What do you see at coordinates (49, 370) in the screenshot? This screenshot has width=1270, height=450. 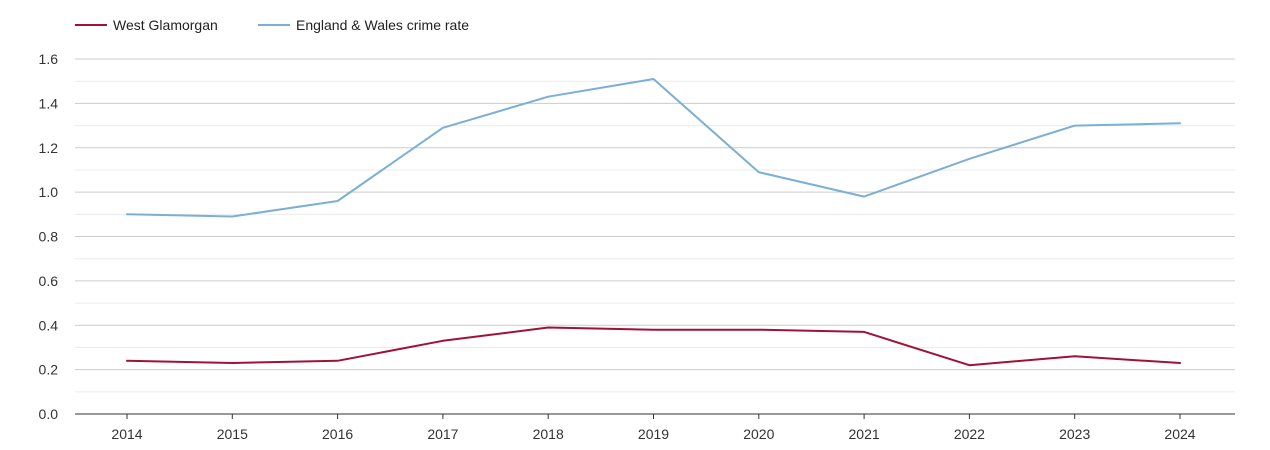 I see `y-tick-label: 0.2` at bounding box center [49, 370].